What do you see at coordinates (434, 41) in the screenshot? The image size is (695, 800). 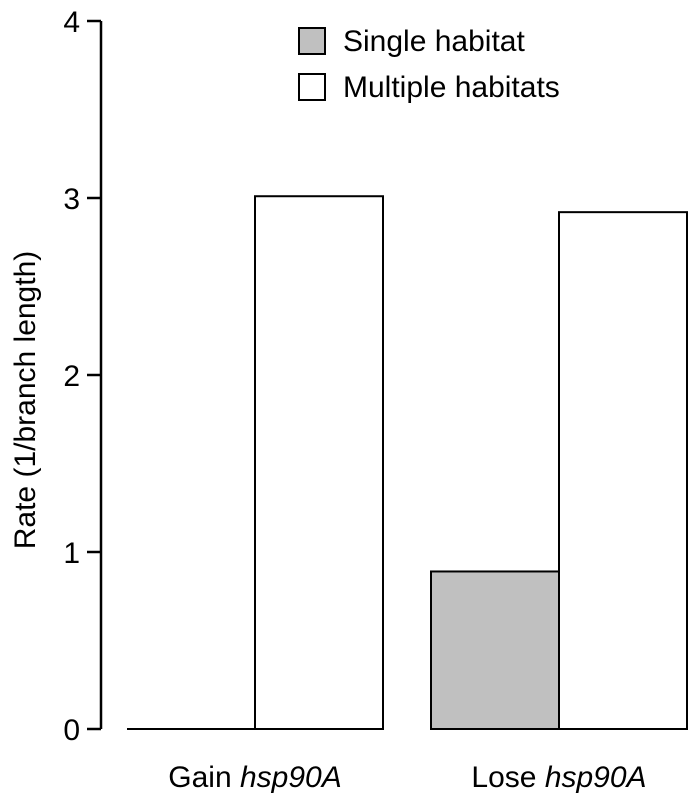 I see `legend-label: Single habitat` at bounding box center [434, 41].